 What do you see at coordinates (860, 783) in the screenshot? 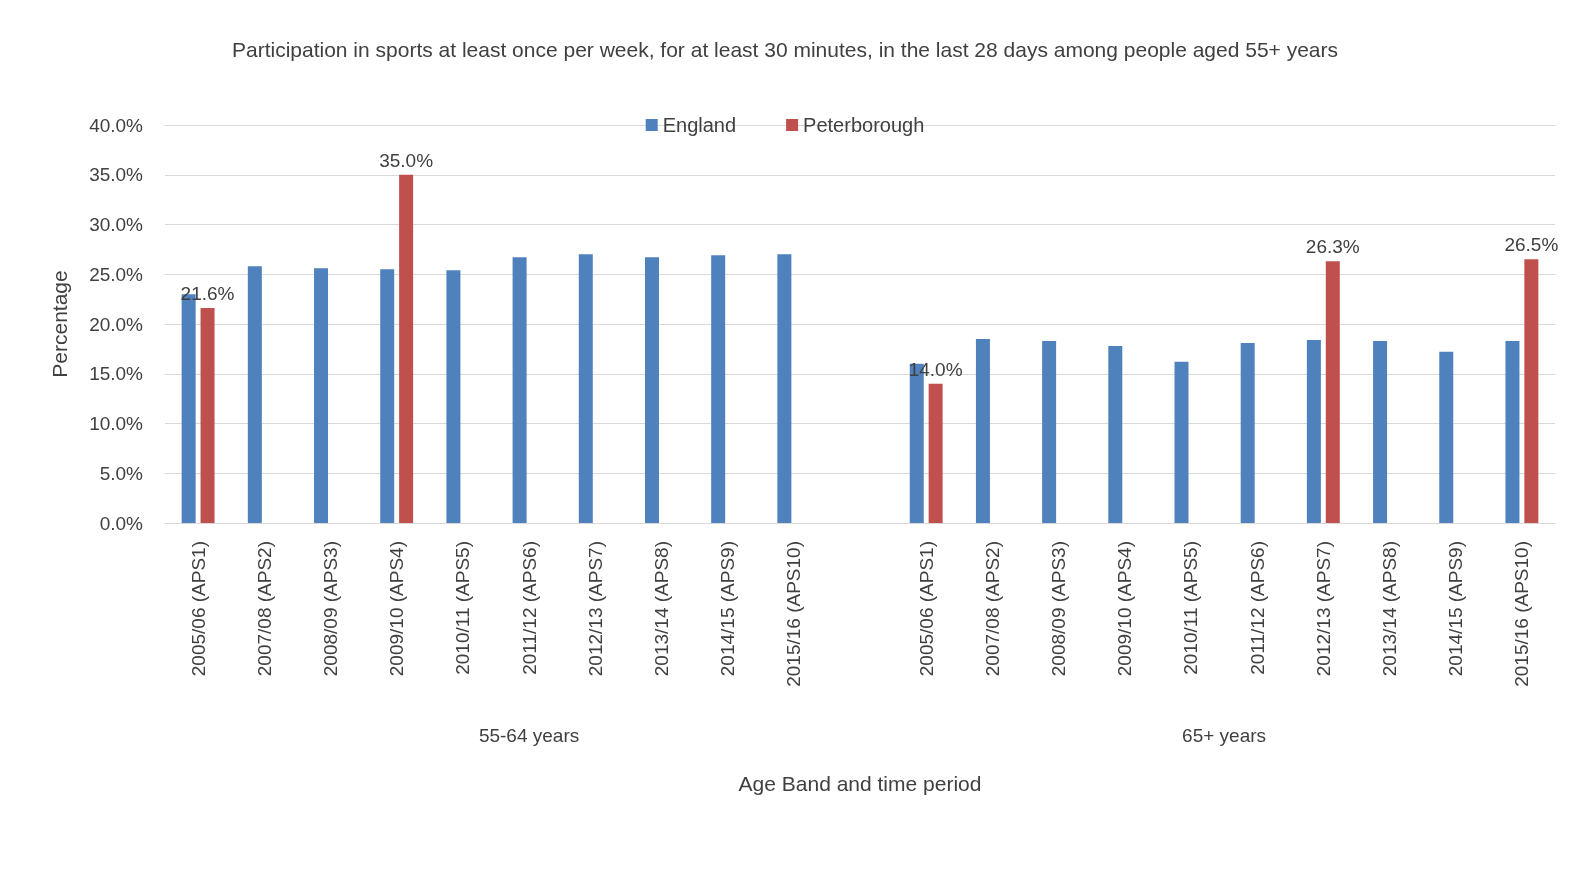
I see `x-axis-title: Age Band and time period` at bounding box center [860, 783].